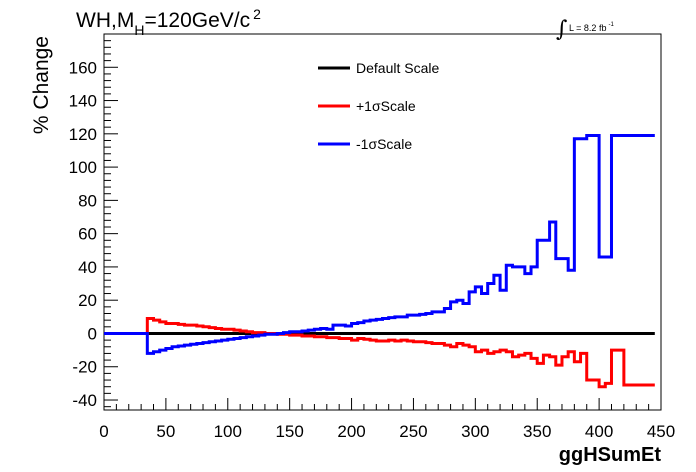 This screenshot has width=696, height=472. Describe the element at coordinates (562, 29) in the screenshot. I see `lumi-integral-icon: ∫` at that location.